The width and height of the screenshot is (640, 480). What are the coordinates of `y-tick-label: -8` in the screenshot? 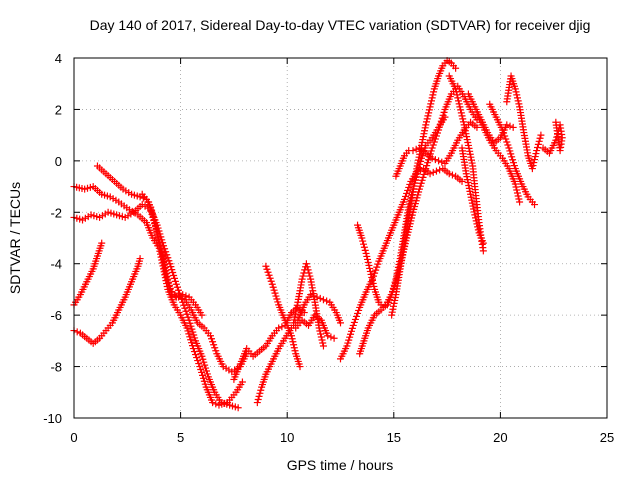 It's located at (56, 367).